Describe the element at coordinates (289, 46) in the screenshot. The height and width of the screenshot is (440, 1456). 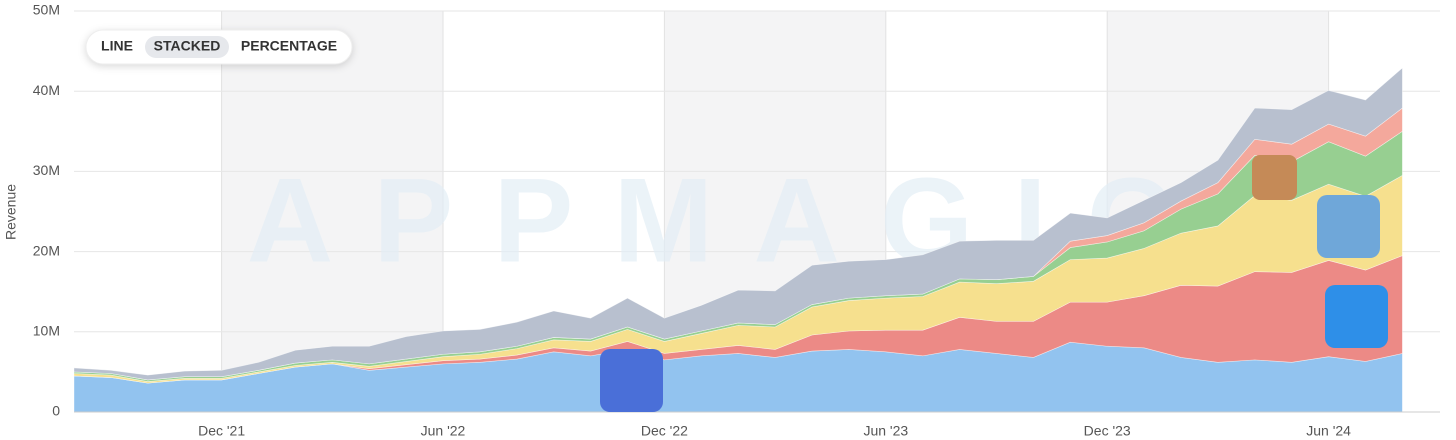
I see `view-option: PERCENTAGE` at that location.